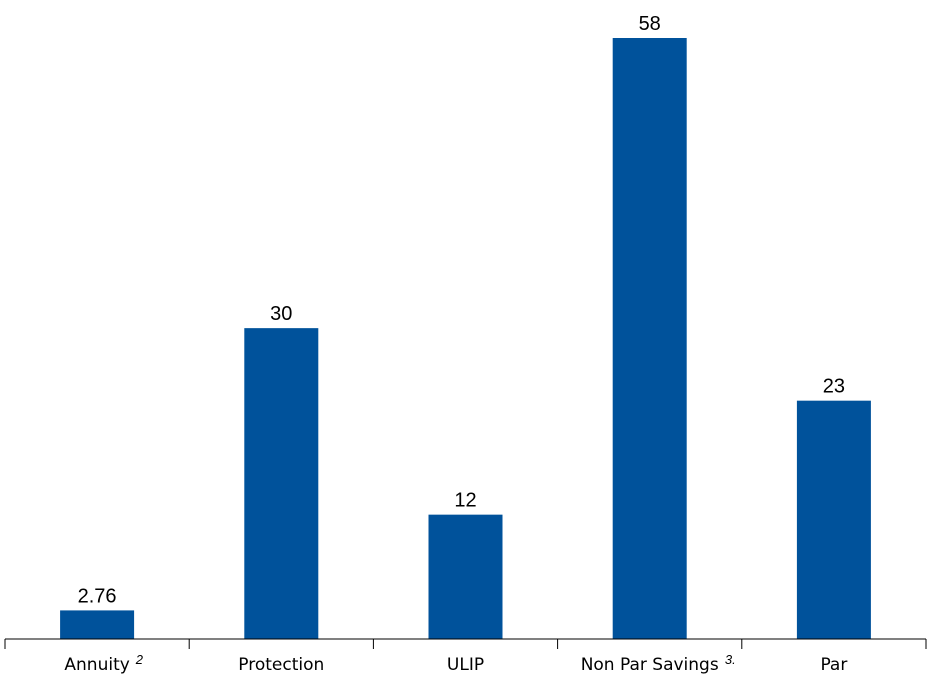 The image size is (930, 686). I want to click on bar-non-par-savings, so click(649, 338).